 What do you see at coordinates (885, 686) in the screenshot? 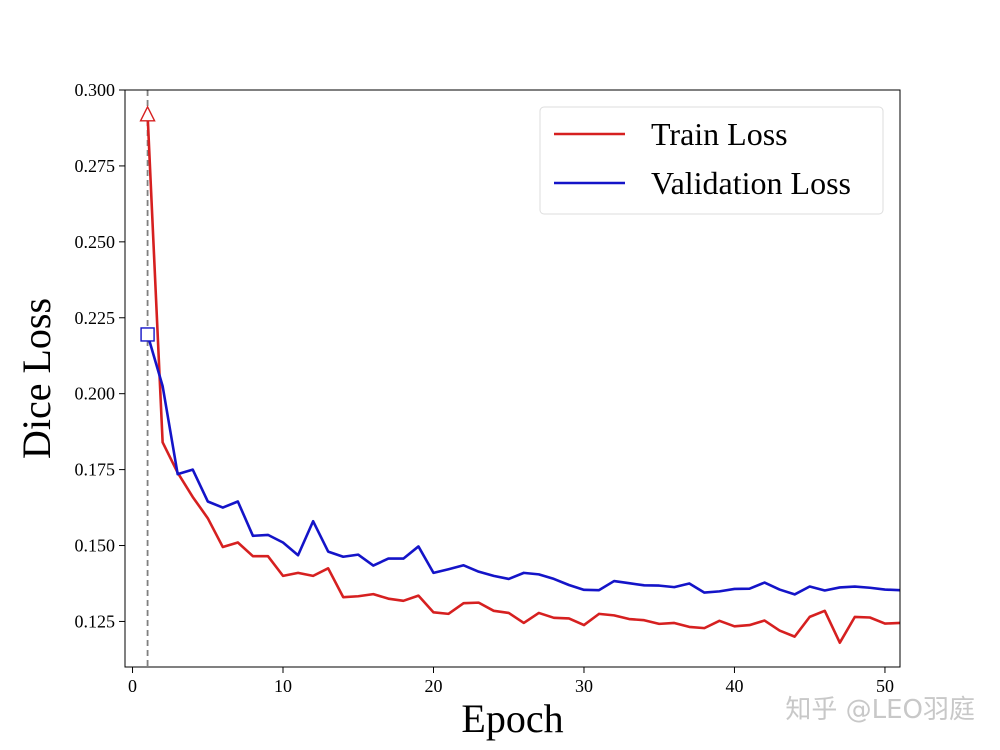
I see `x-tick-label: 50` at bounding box center [885, 686].